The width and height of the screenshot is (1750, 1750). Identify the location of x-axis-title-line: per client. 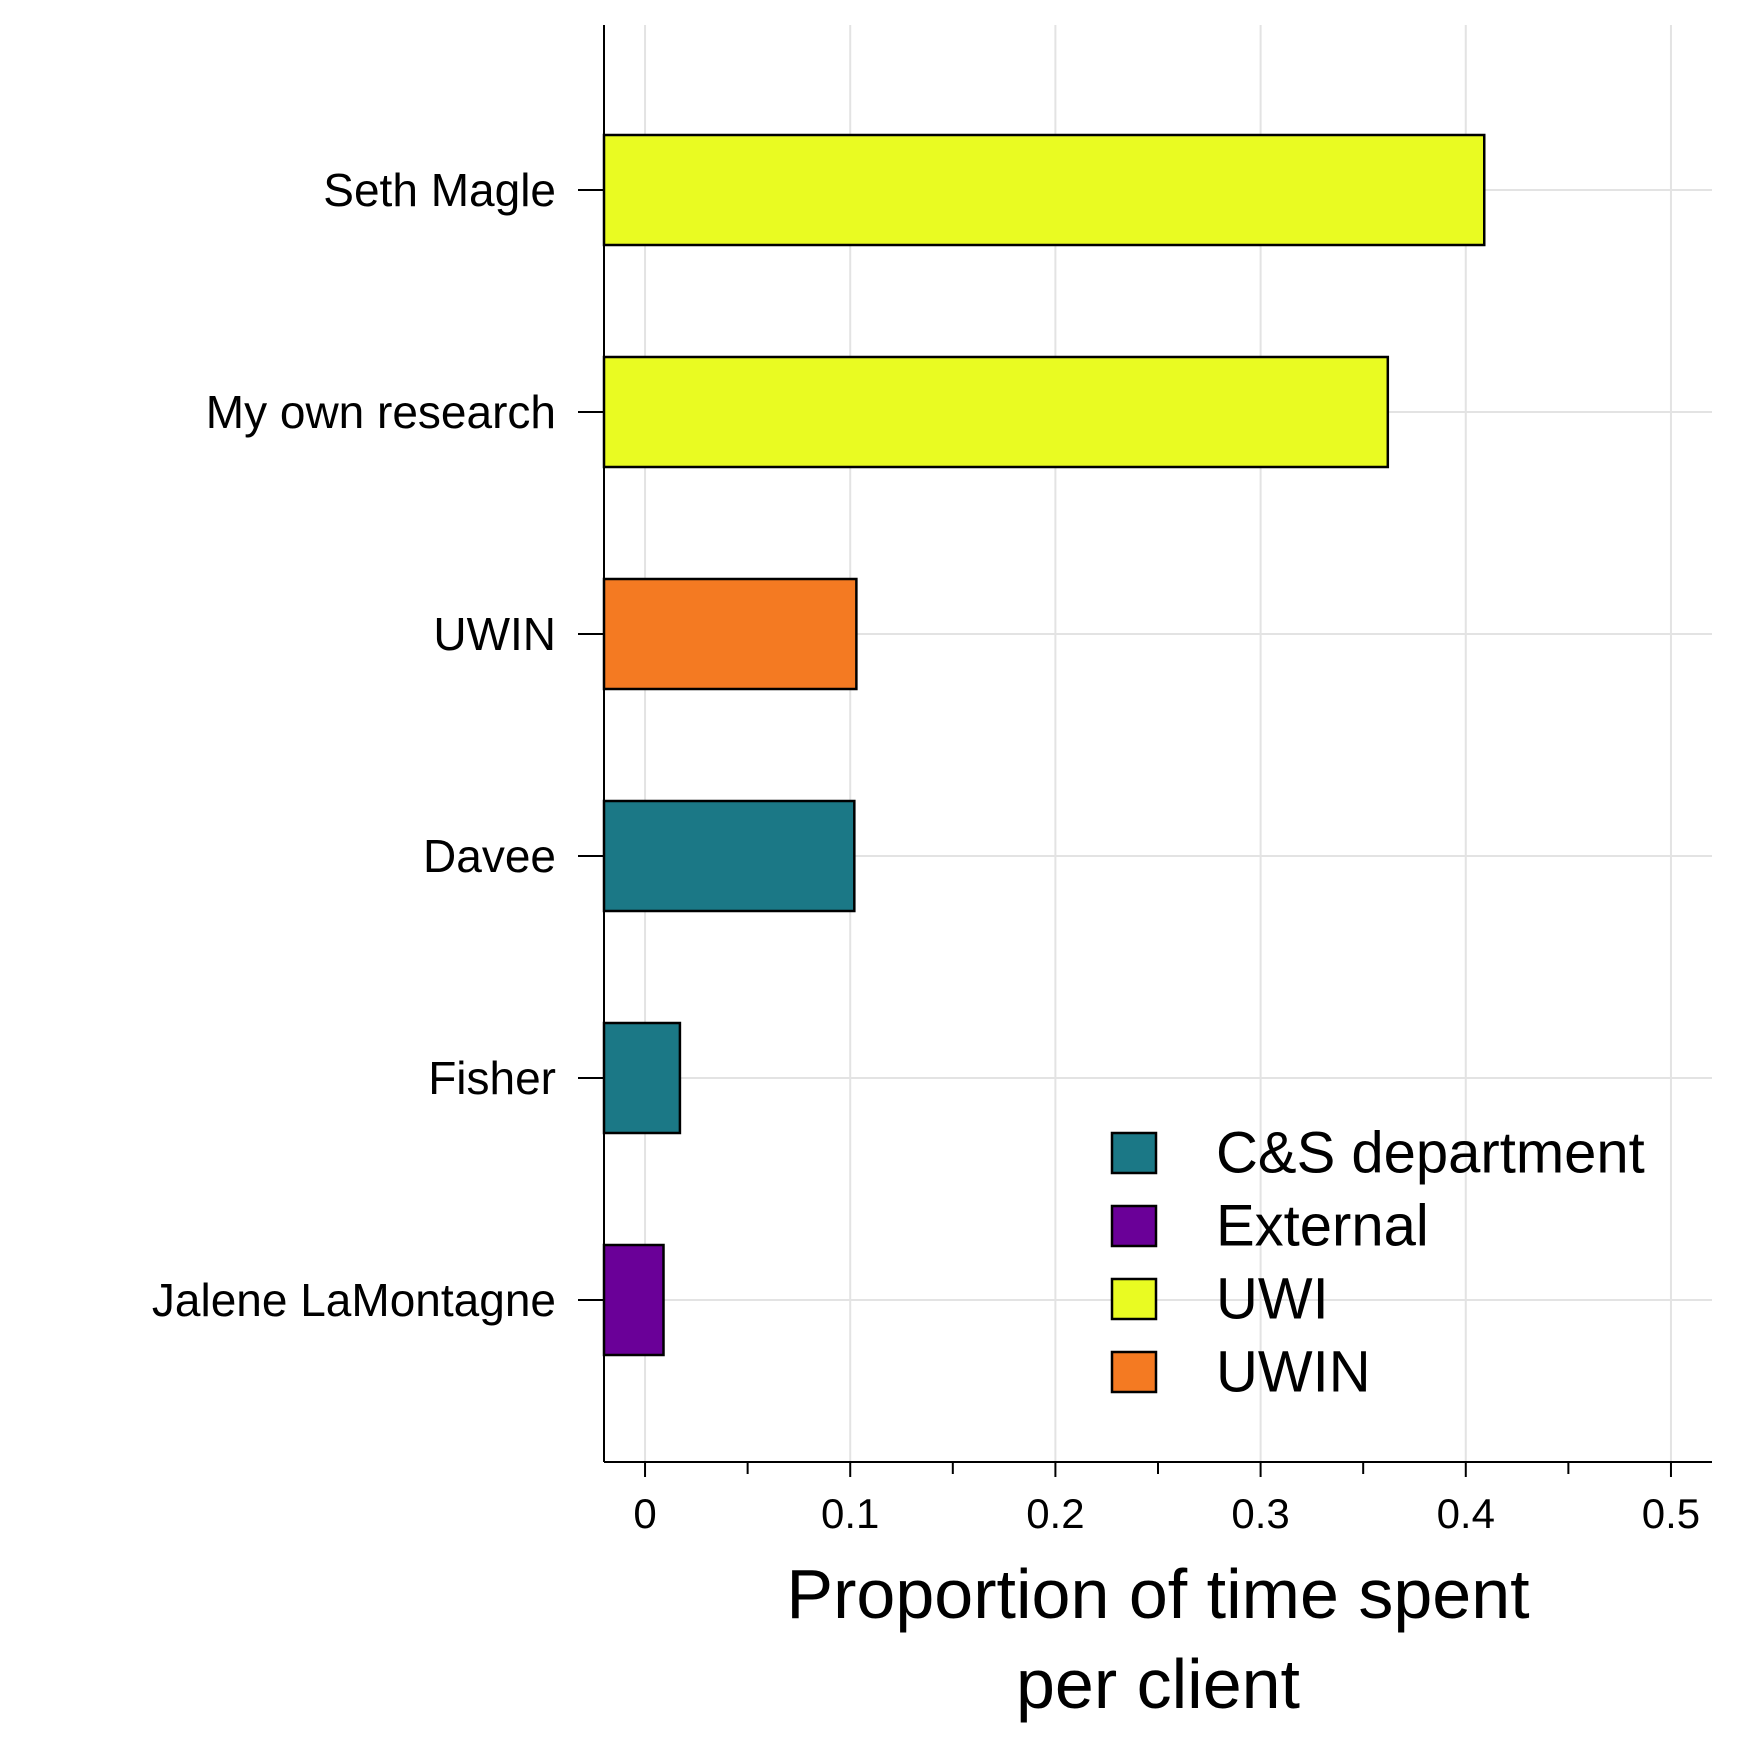
(1158, 1684).